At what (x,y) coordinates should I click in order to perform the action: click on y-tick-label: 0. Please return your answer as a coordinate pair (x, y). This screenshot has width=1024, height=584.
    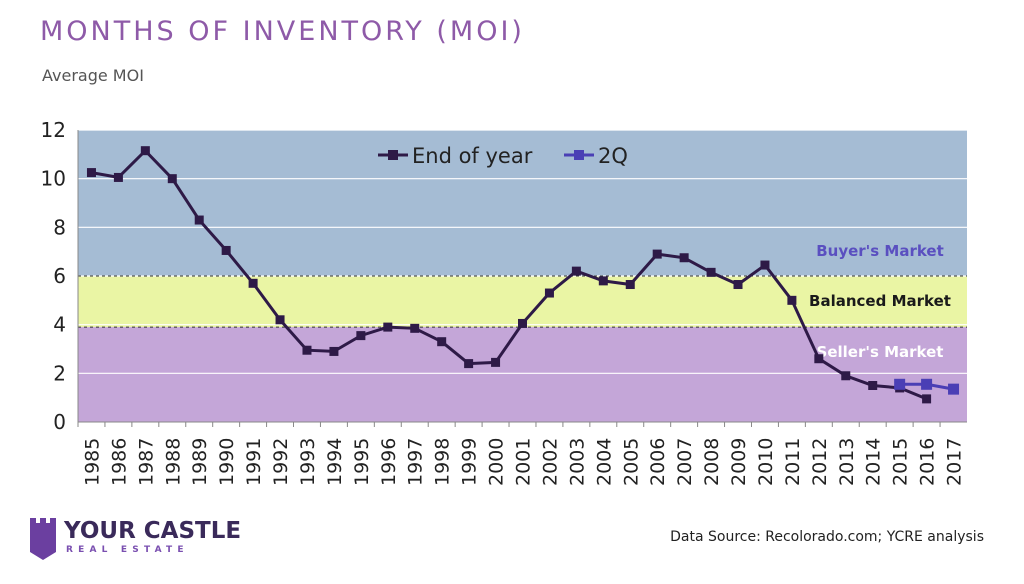
    Looking at the image, I should click on (59, 422).